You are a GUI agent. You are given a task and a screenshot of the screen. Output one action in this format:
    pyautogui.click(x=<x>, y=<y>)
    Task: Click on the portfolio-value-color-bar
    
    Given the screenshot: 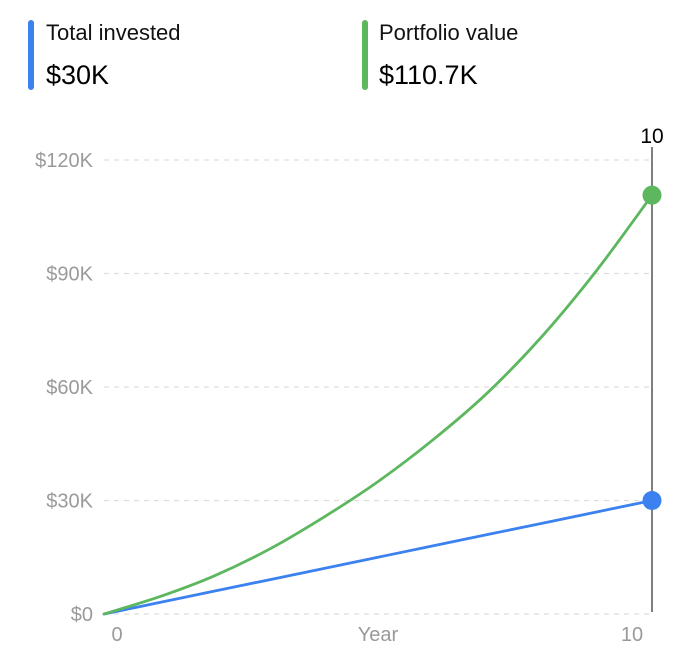 What is the action you would take?
    pyautogui.click(x=365, y=55)
    